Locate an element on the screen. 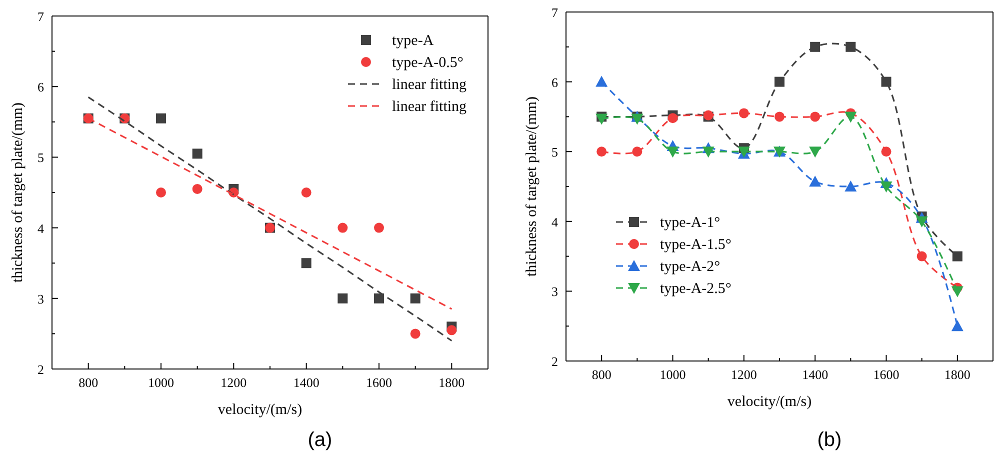 The image size is (995, 459). legend-label: type-A-2.5° is located at coordinates (696, 289).